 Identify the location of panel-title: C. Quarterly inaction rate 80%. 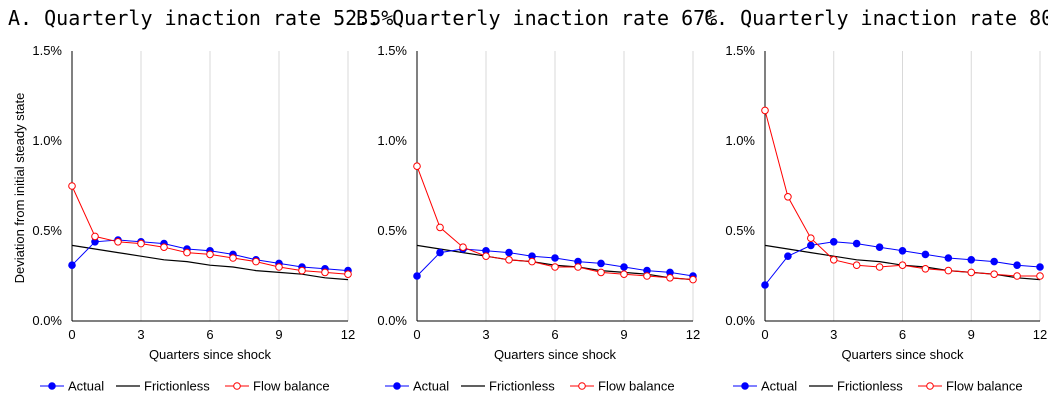
(876, 18).